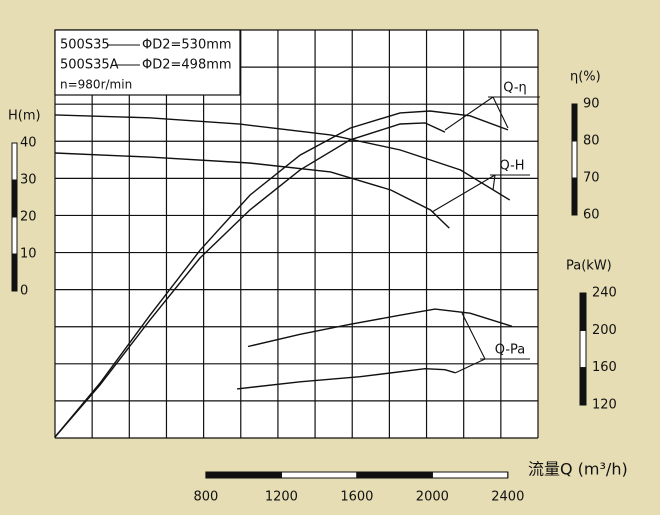  Describe the element at coordinates (96, 85) in the screenshot. I see `legend-text: n=980r/min` at that location.